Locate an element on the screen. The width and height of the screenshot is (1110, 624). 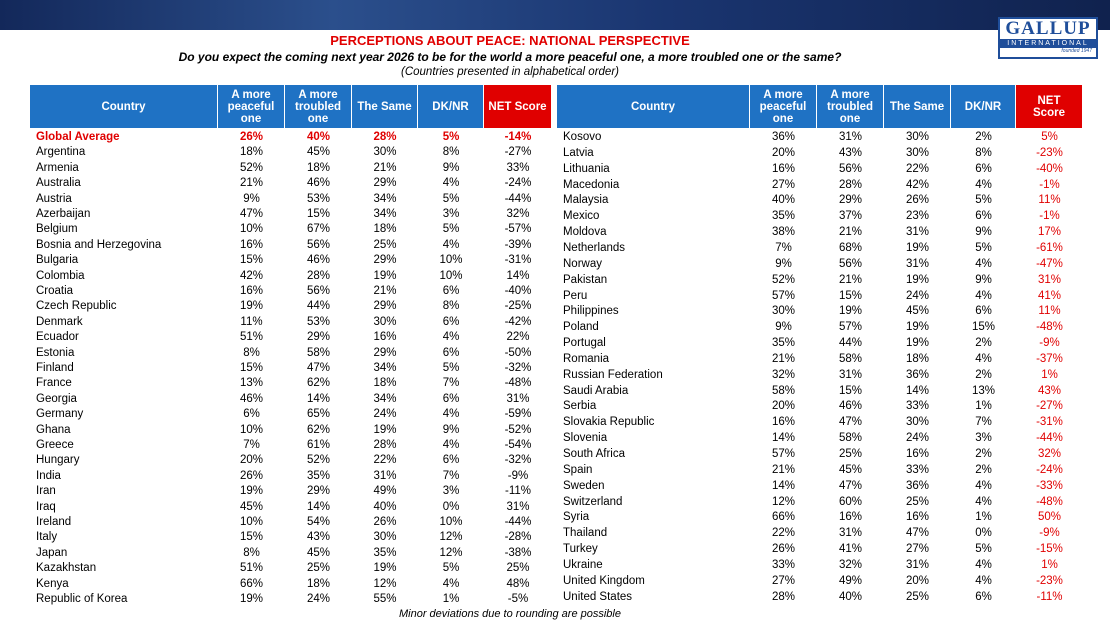
country-cell: Slovakia Republic is located at coordinates (609, 422).